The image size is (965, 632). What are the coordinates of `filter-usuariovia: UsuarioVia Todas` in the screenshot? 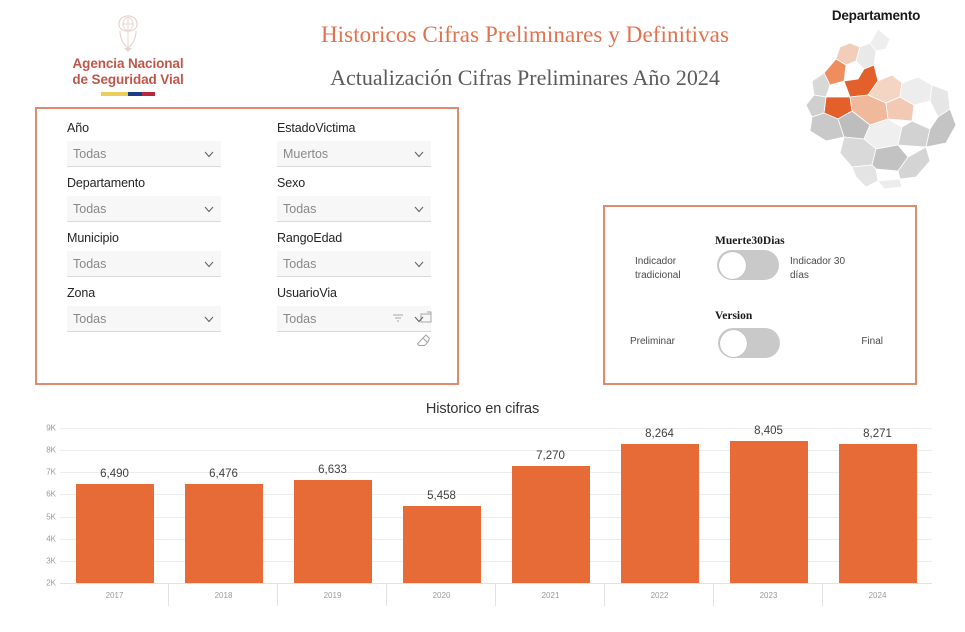 It's located at (354, 309).